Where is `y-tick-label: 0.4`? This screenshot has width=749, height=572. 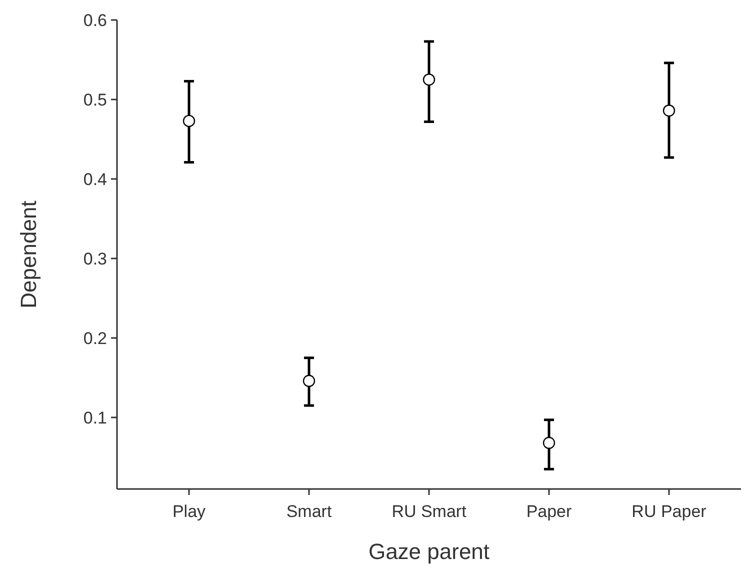
y-tick-label: 0.4 is located at coordinates (95, 179).